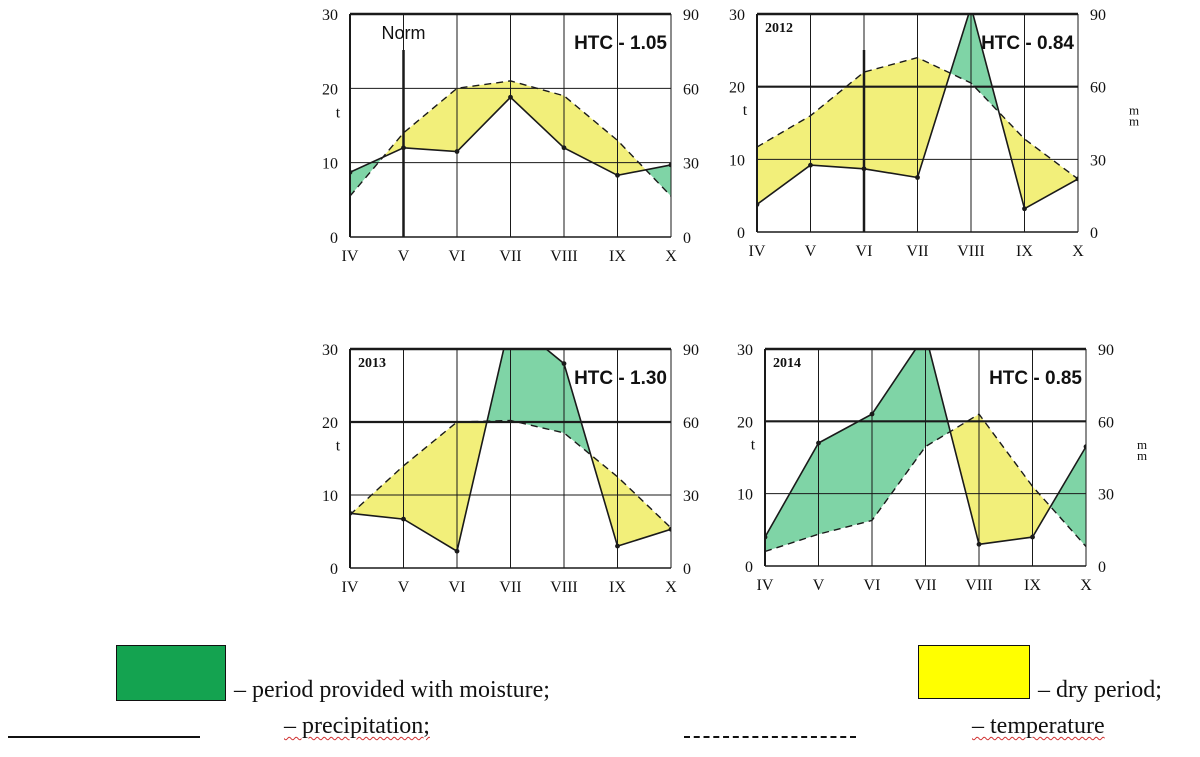  I want to click on htc-label: HTC - 0.84, so click(1027, 43).